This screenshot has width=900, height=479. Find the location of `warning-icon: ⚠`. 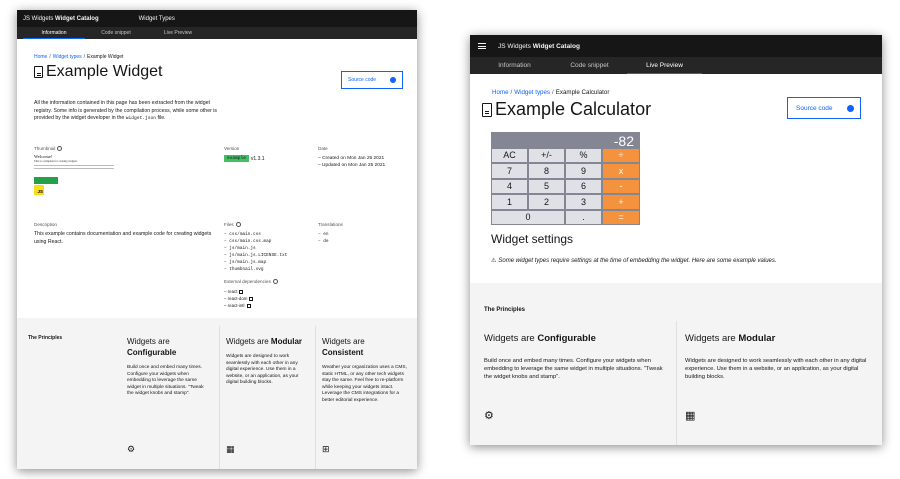

warning-icon: ⚠ is located at coordinates (494, 261).